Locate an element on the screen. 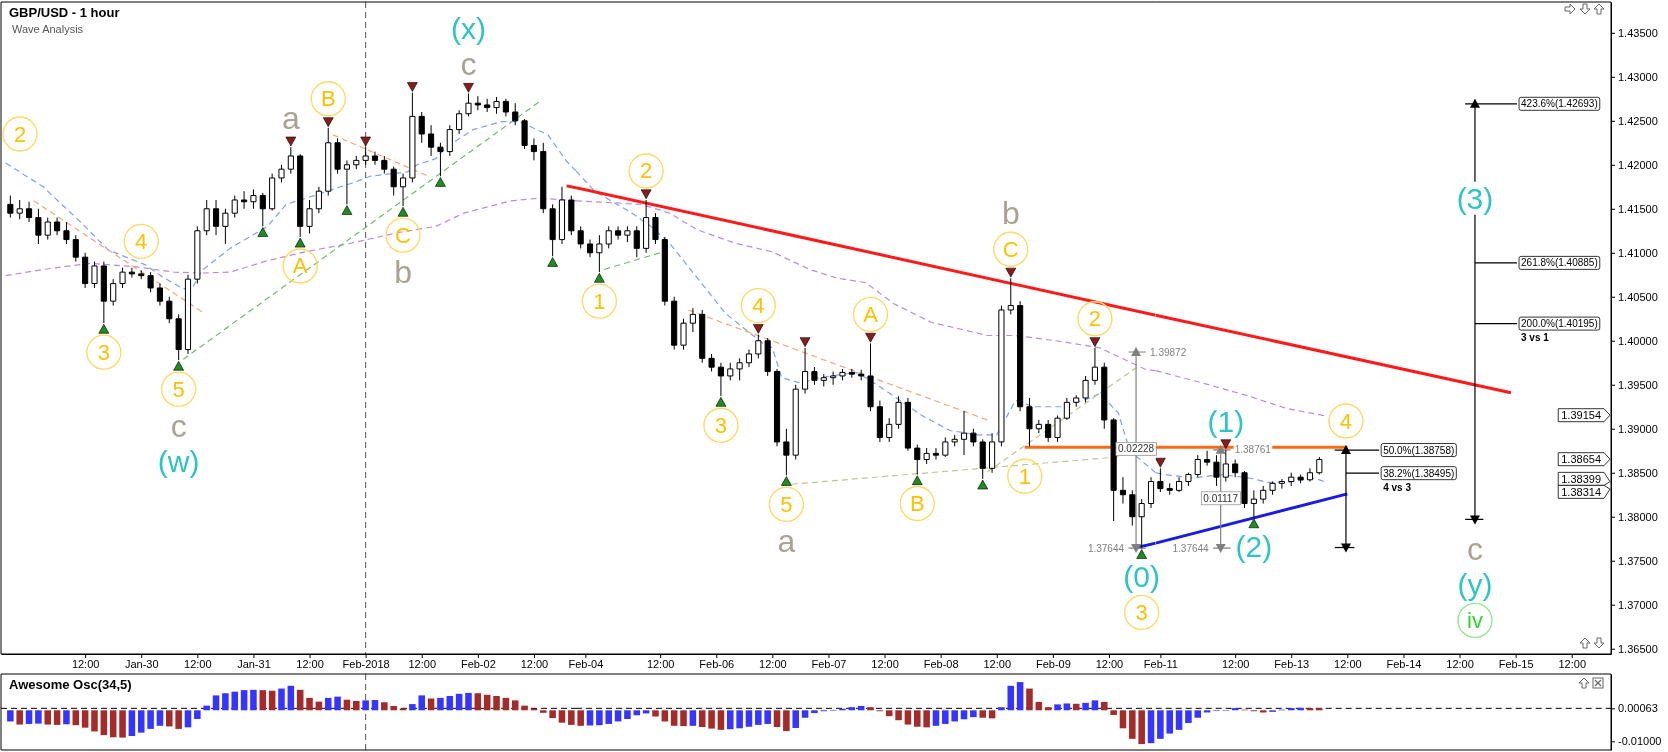 The image size is (1668, 752). annotation: (0) is located at coordinates (1142, 577).